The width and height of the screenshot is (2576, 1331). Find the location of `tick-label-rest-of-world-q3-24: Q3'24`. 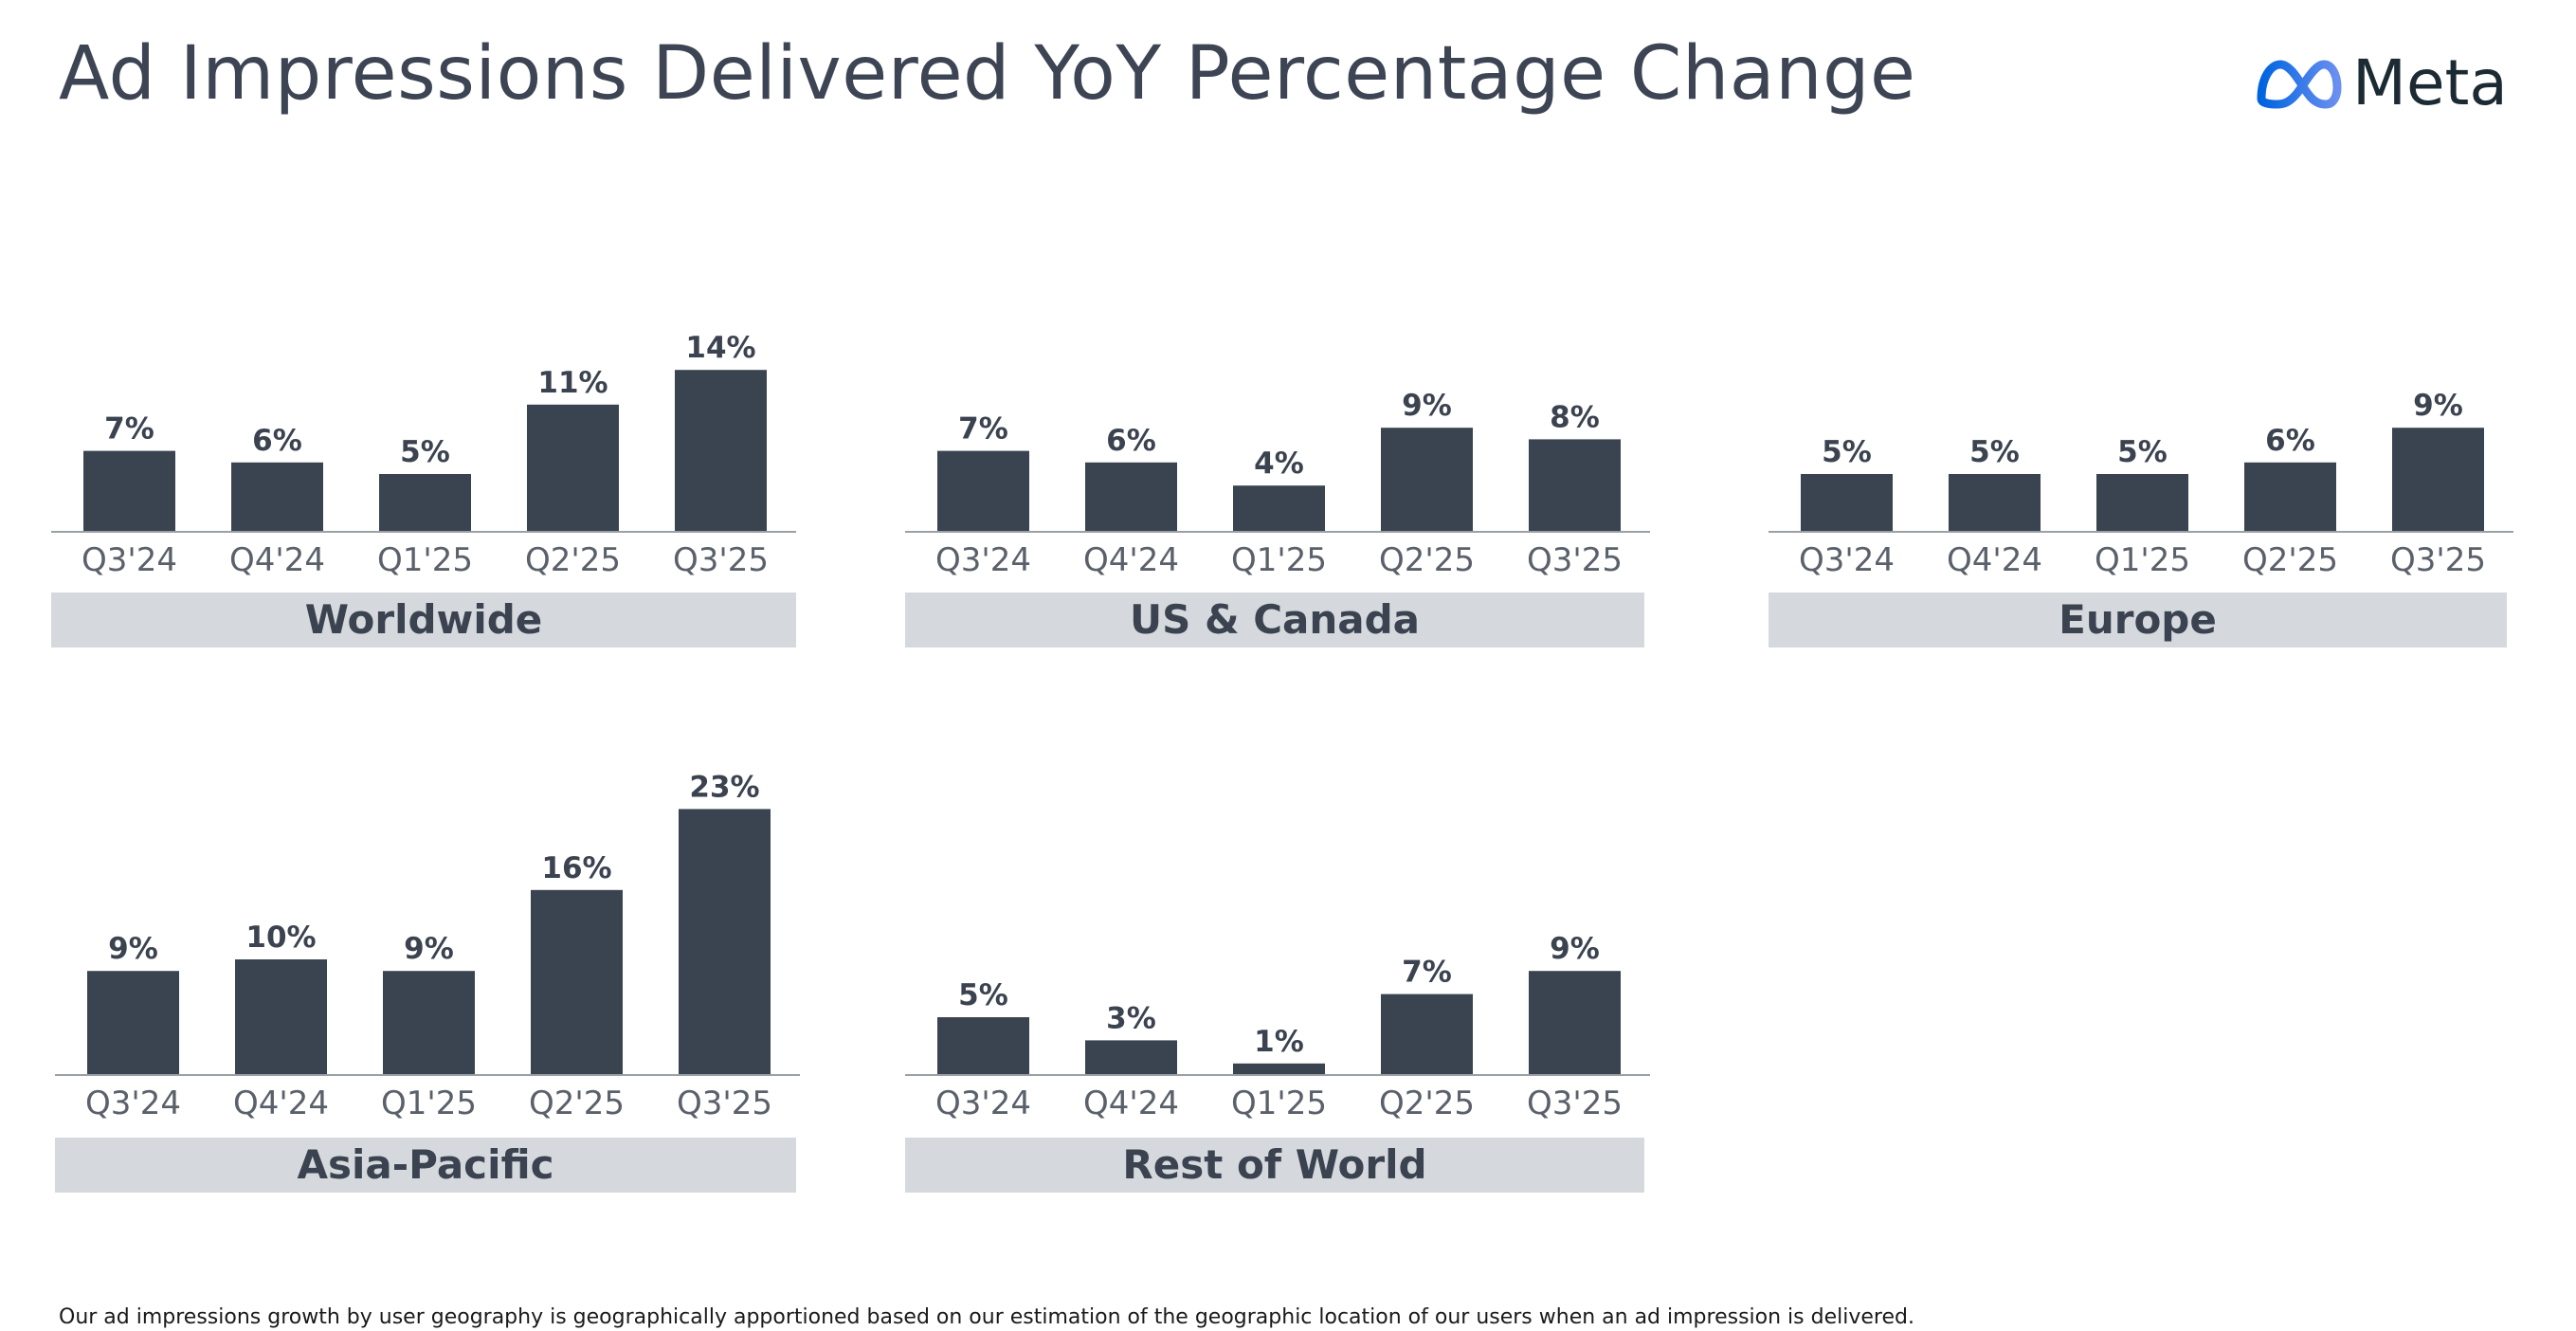

tick-label-rest-of-world-q3-24: Q3'24 is located at coordinates (983, 1104).